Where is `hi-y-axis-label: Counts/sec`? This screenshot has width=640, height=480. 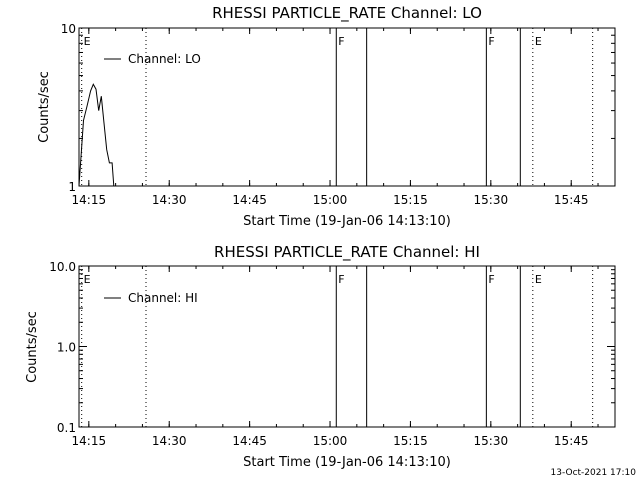
hi-y-axis-label: Counts/sec is located at coordinates (32, 347).